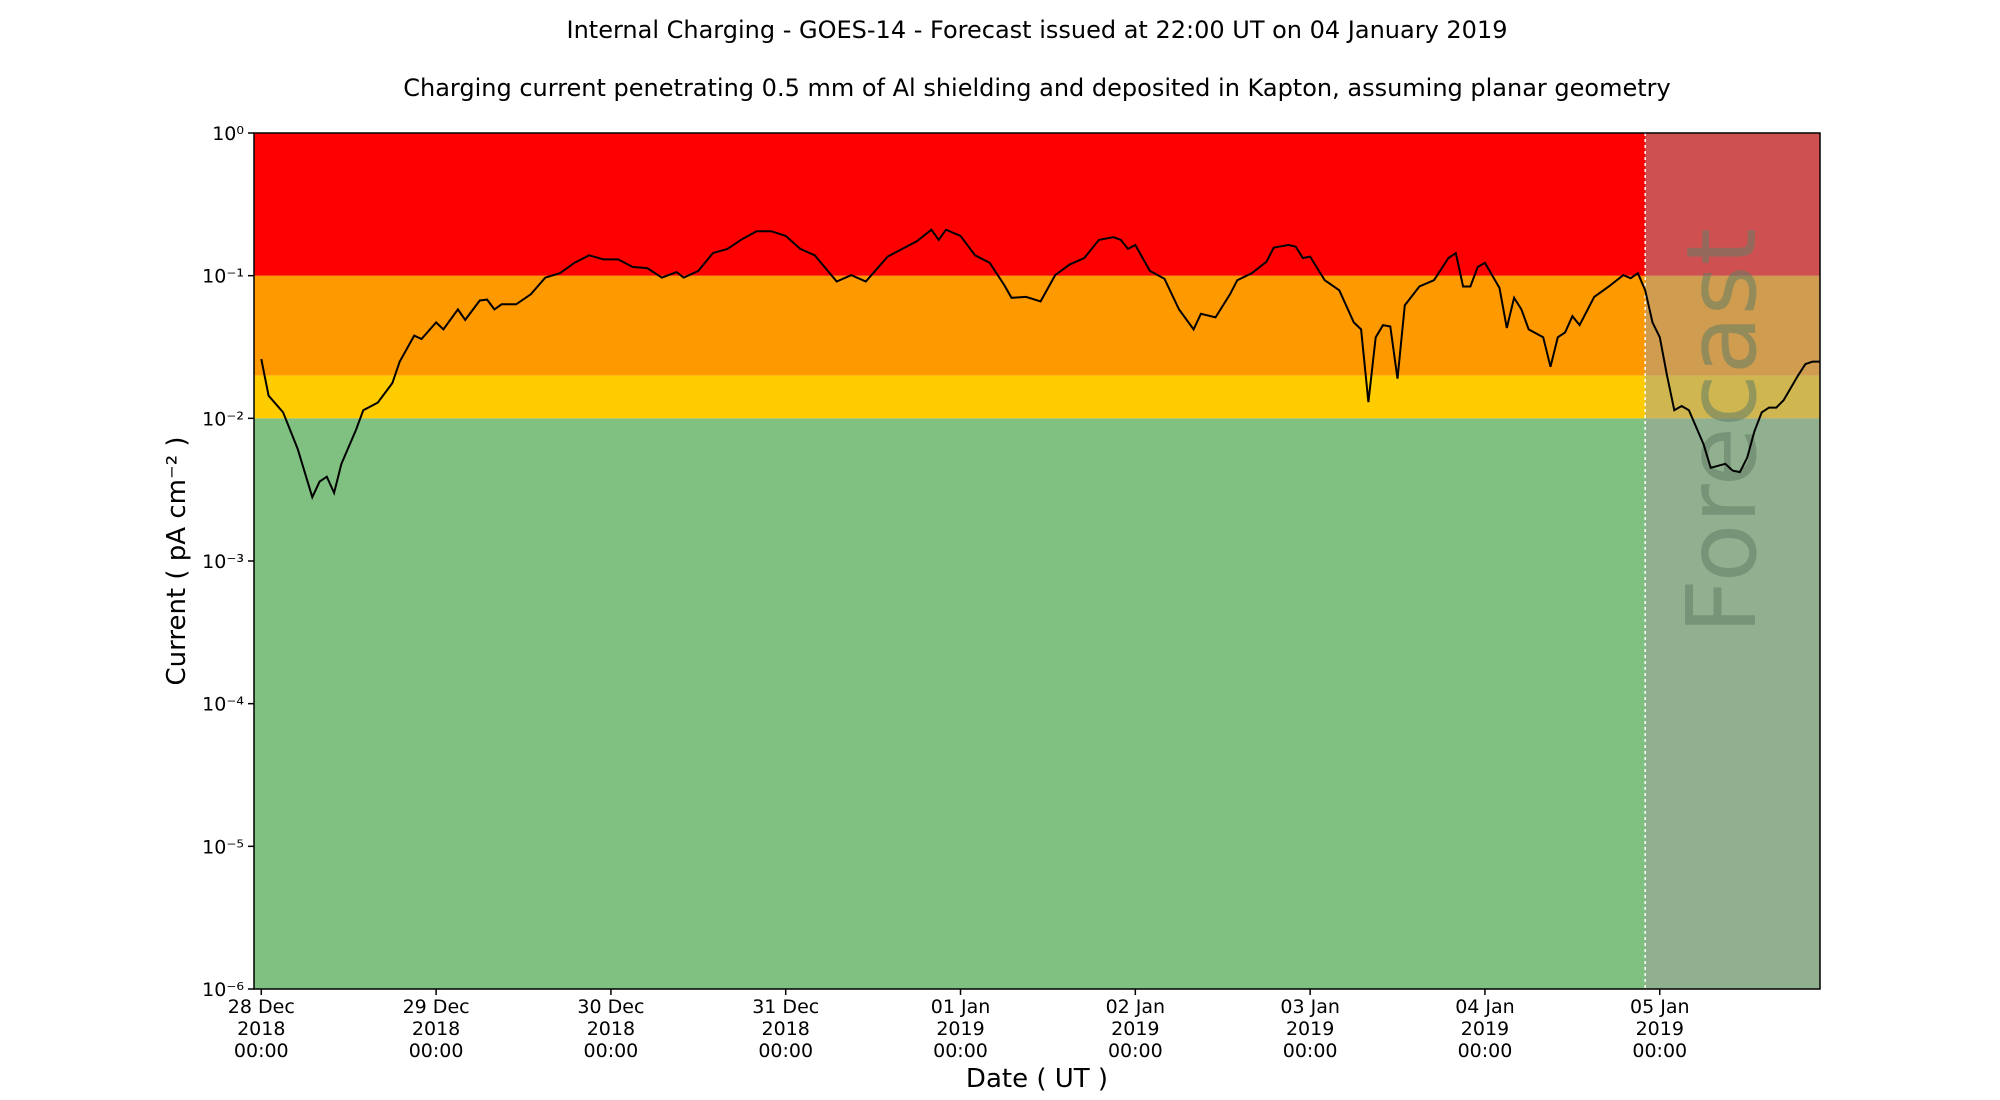 The height and width of the screenshot is (1100, 2000). Describe the element at coordinates (1722, 431) in the screenshot. I see `forecast-label: Forecast` at that location.